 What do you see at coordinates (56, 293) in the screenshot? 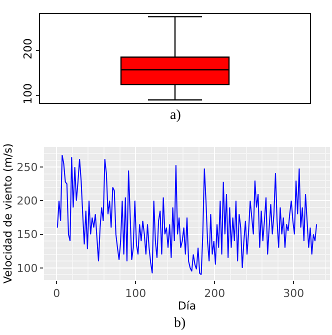
I see `x-tick-label: 0` at bounding box center [56, 293].